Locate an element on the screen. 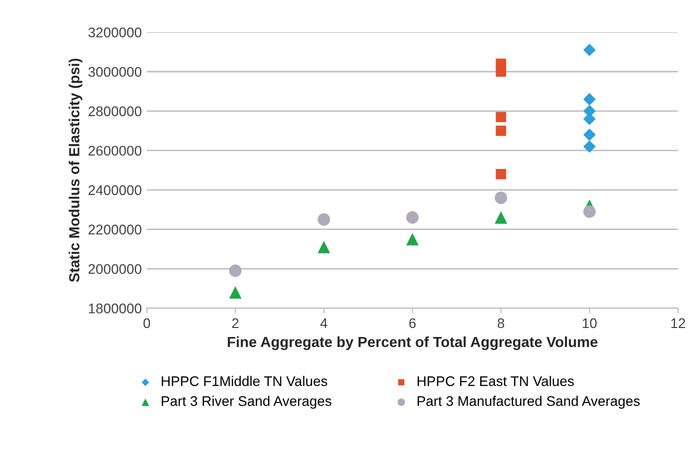 This screenshot has width=699, height=460. x-tick-label: 0 is located at coordinates (146, 323).